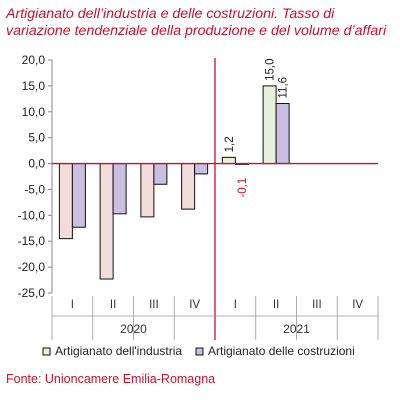 Image resolution: width=400 pixels, height=400 pixels. What do you see at coordinates (34, 86) in the screenshot?
I see `y-tick-label: 15,0` at bounding box center [34, 86].